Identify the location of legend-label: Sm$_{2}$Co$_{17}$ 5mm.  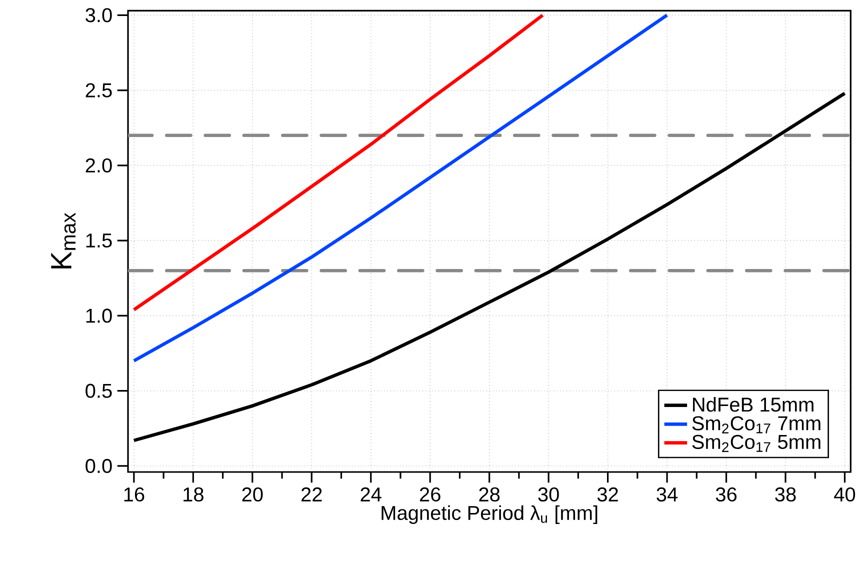
(756, 443).